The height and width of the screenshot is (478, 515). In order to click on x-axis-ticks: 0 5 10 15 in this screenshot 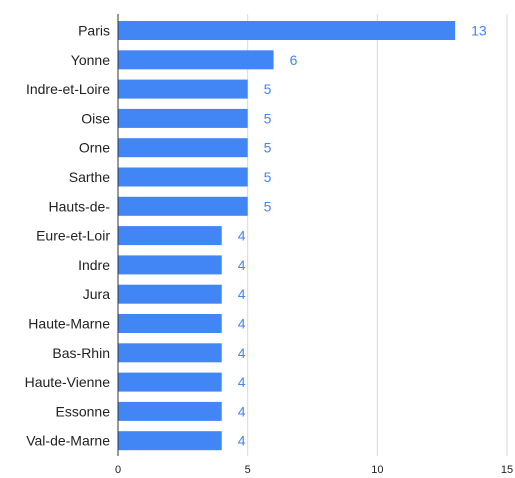, I will do `click(314, 470)`.